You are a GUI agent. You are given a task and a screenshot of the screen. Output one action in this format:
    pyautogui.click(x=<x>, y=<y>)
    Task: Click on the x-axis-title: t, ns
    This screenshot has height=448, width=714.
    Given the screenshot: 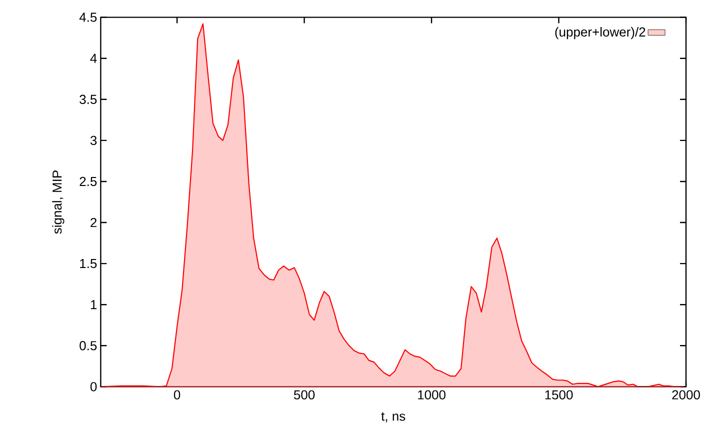 What is the action you would take?
    pyautogui.click(x=393, y=417)
    